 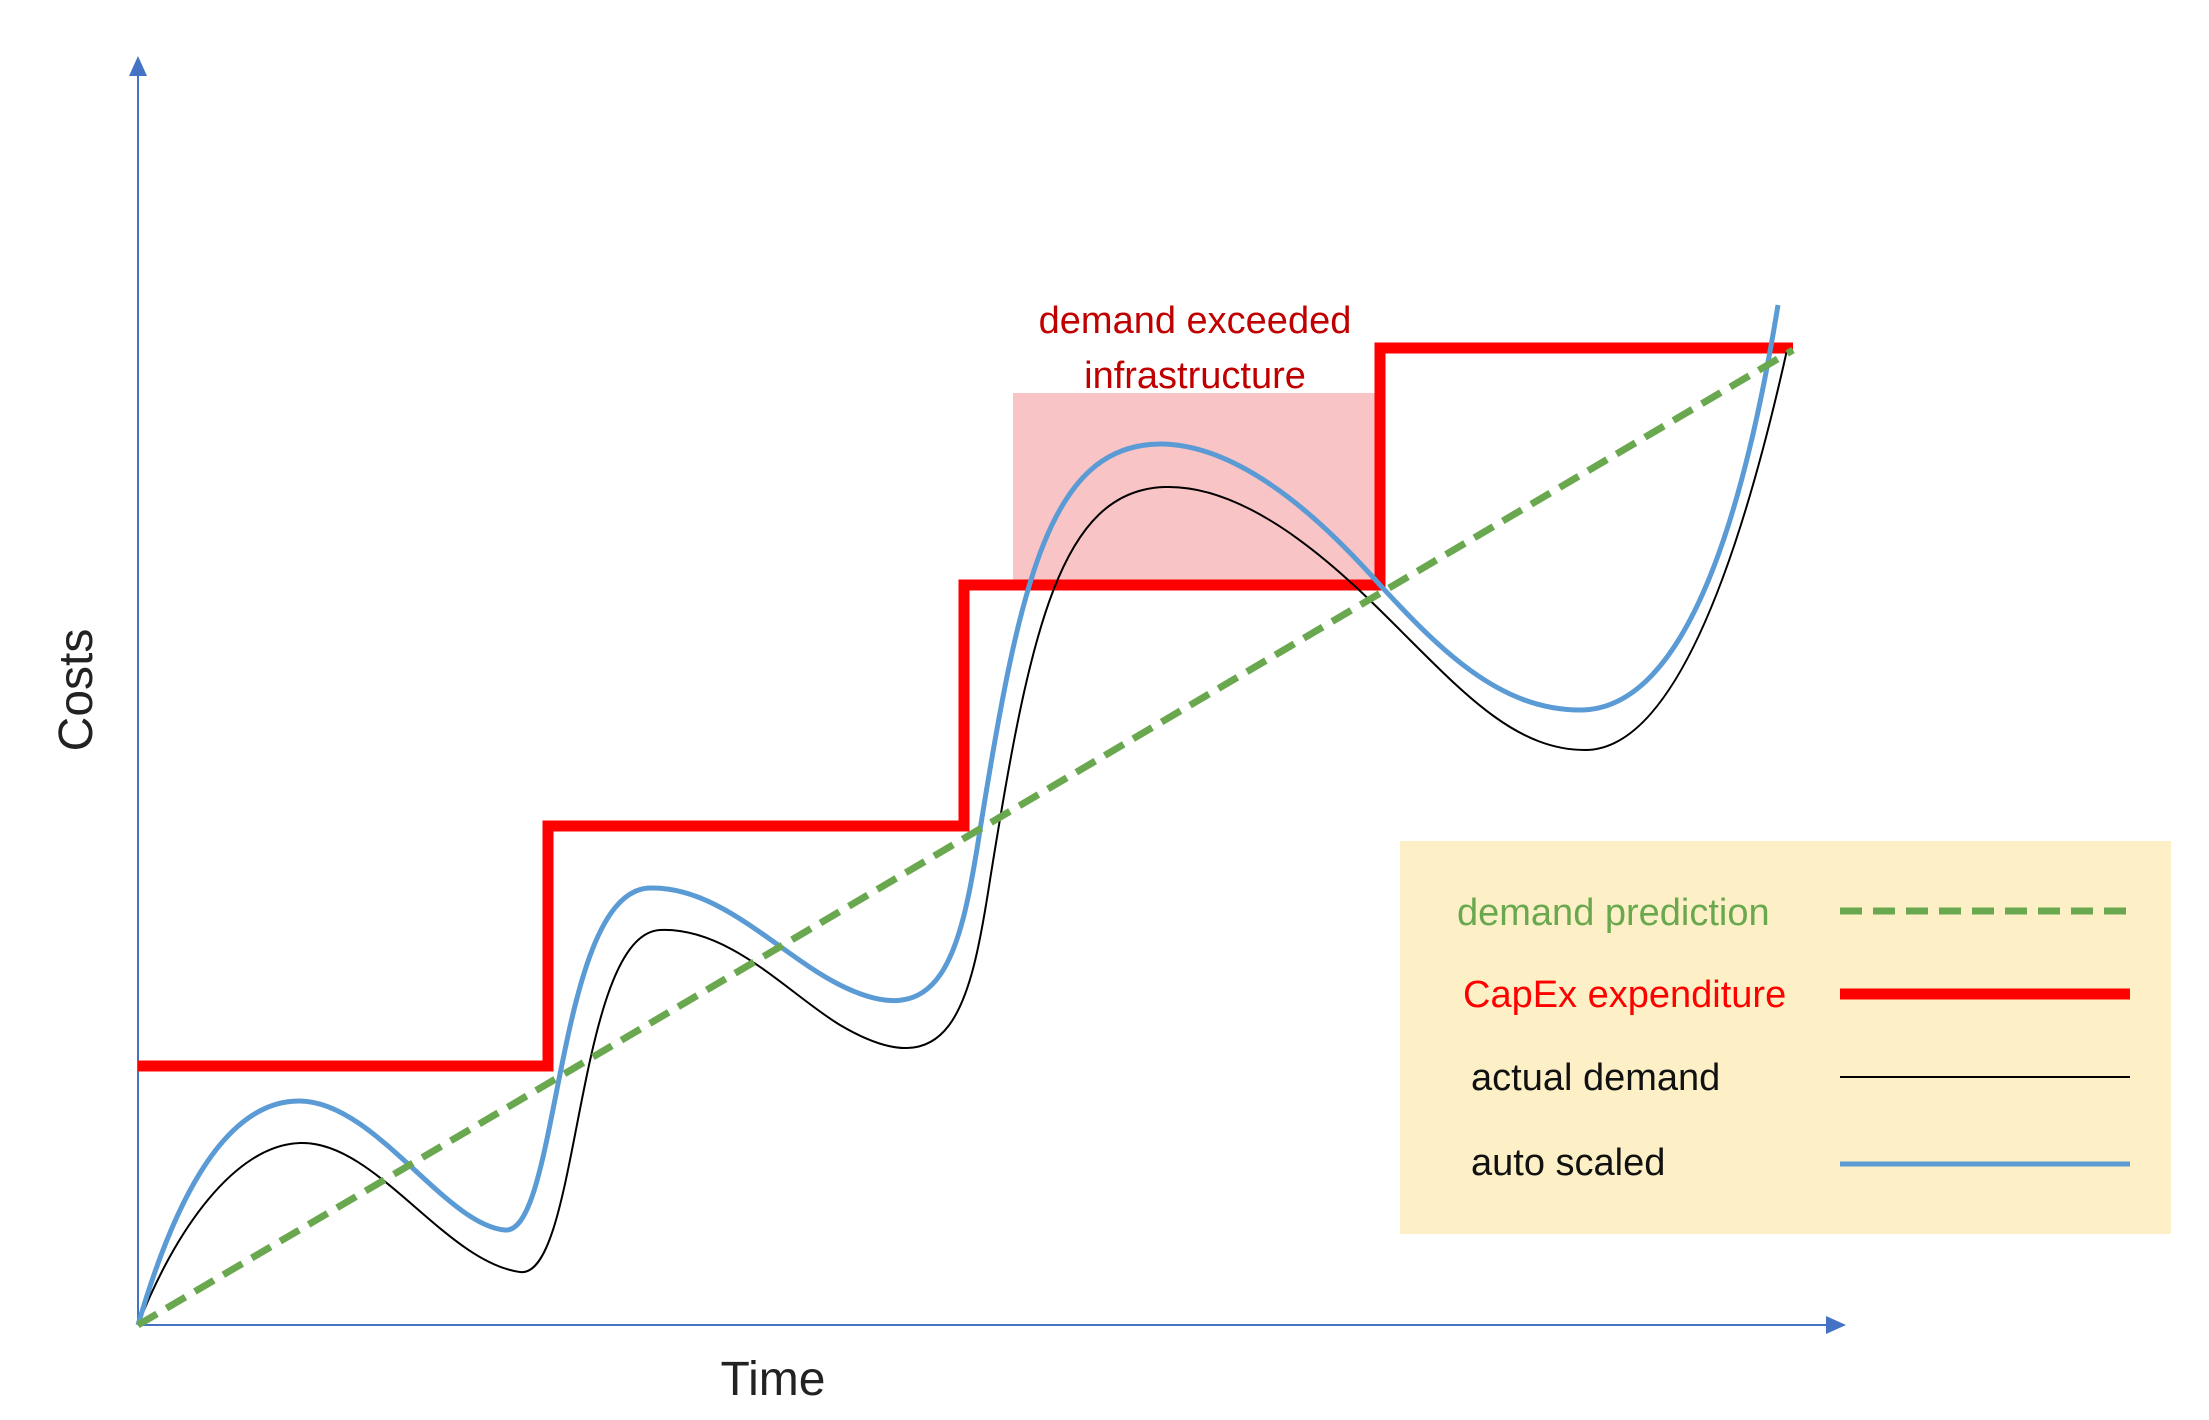 What do you see at coordinates (773, 1379) in the screenshot?
I see `x-axis-label: Time` at bounding box center [773, 1379].